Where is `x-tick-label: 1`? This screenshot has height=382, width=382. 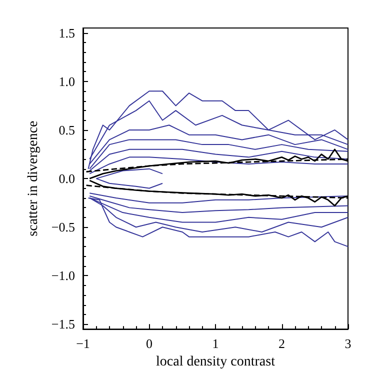 x-tick-label: 1 is located at coordinates (215, 344).